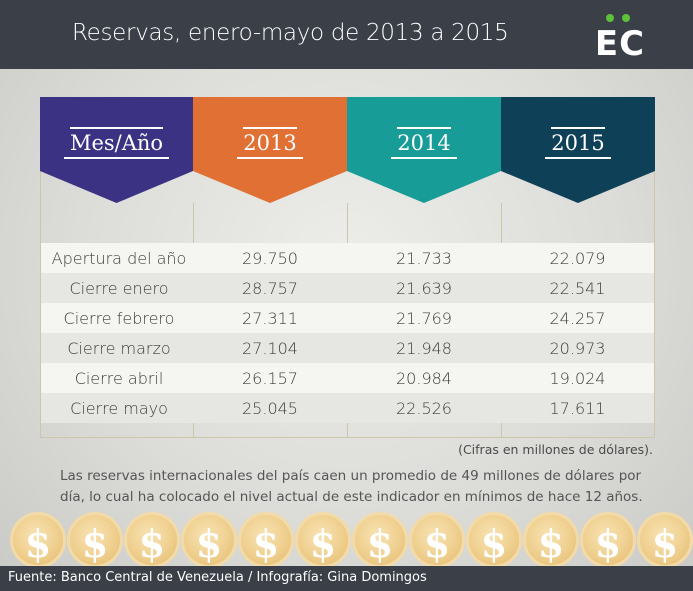 The height and width of the screenshot is (591, 693). I want to click on table-row: Cierre abril 26.157 20.984 19.024, so click(347, 378).